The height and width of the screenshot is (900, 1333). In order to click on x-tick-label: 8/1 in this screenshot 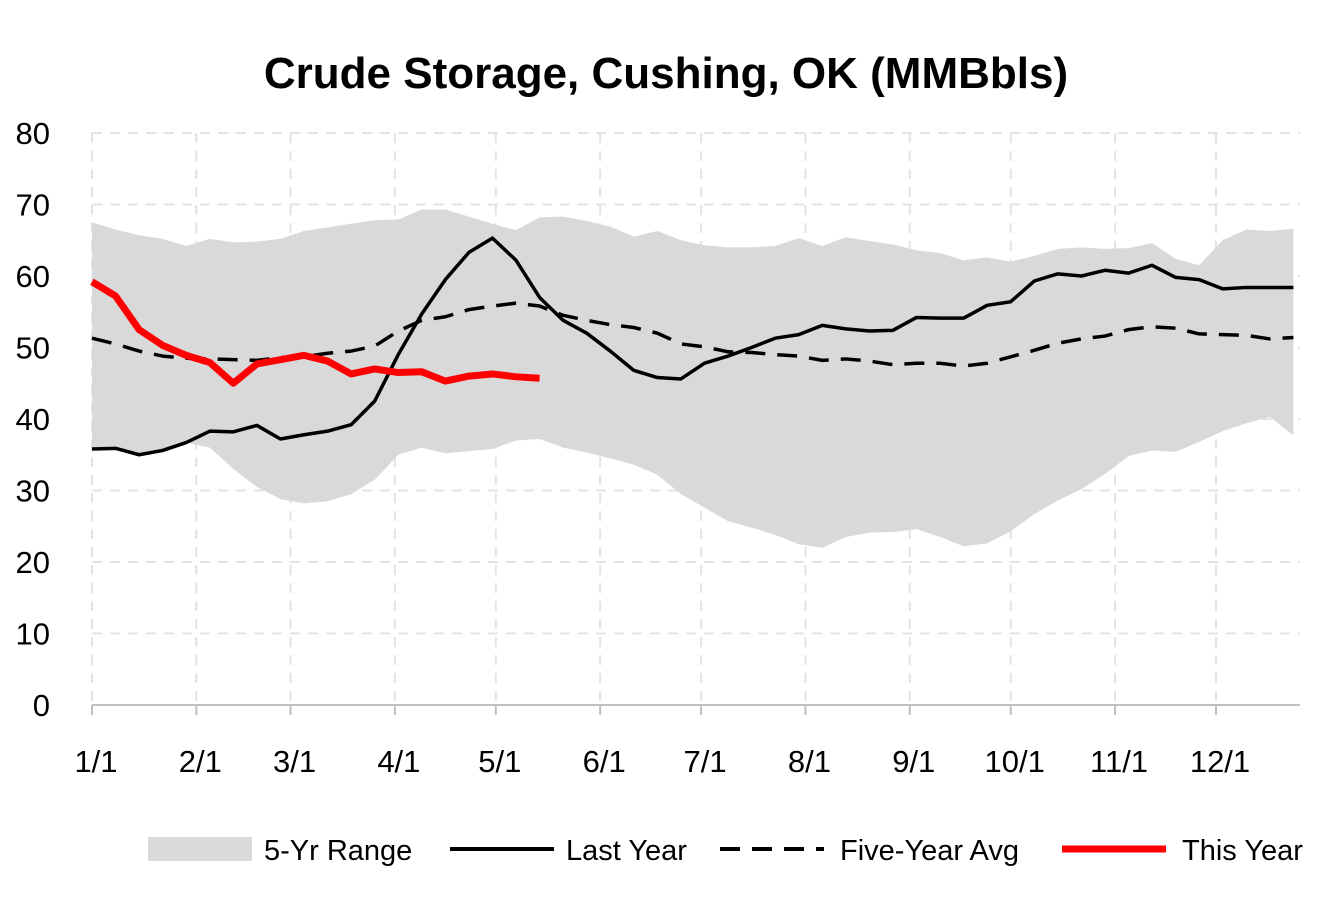, I will do `click(809, 761)`.